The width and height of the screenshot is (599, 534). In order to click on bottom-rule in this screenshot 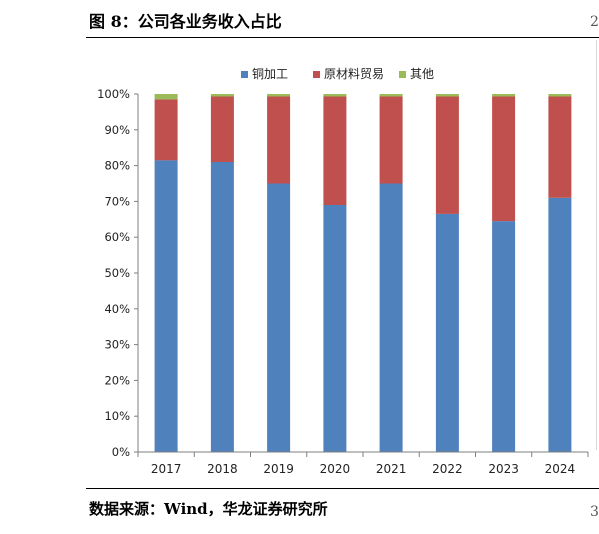, I will do `click(342, 488)`.